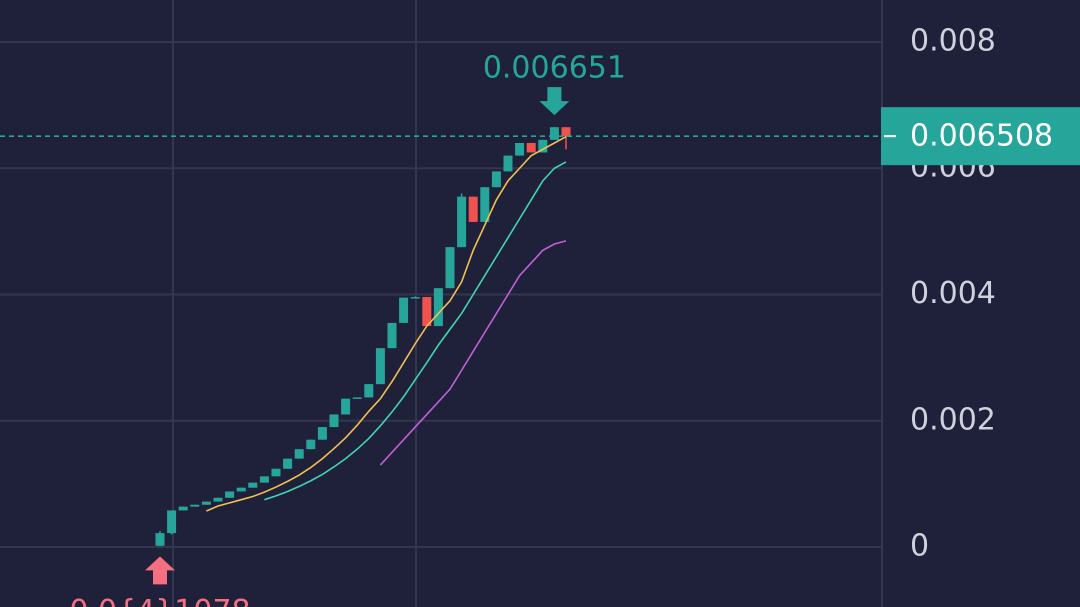 This screenshot has height=607, width=1080. Describe the element at coordinates (554, 101) in the screenshot. I see `high-arrow` at that location.